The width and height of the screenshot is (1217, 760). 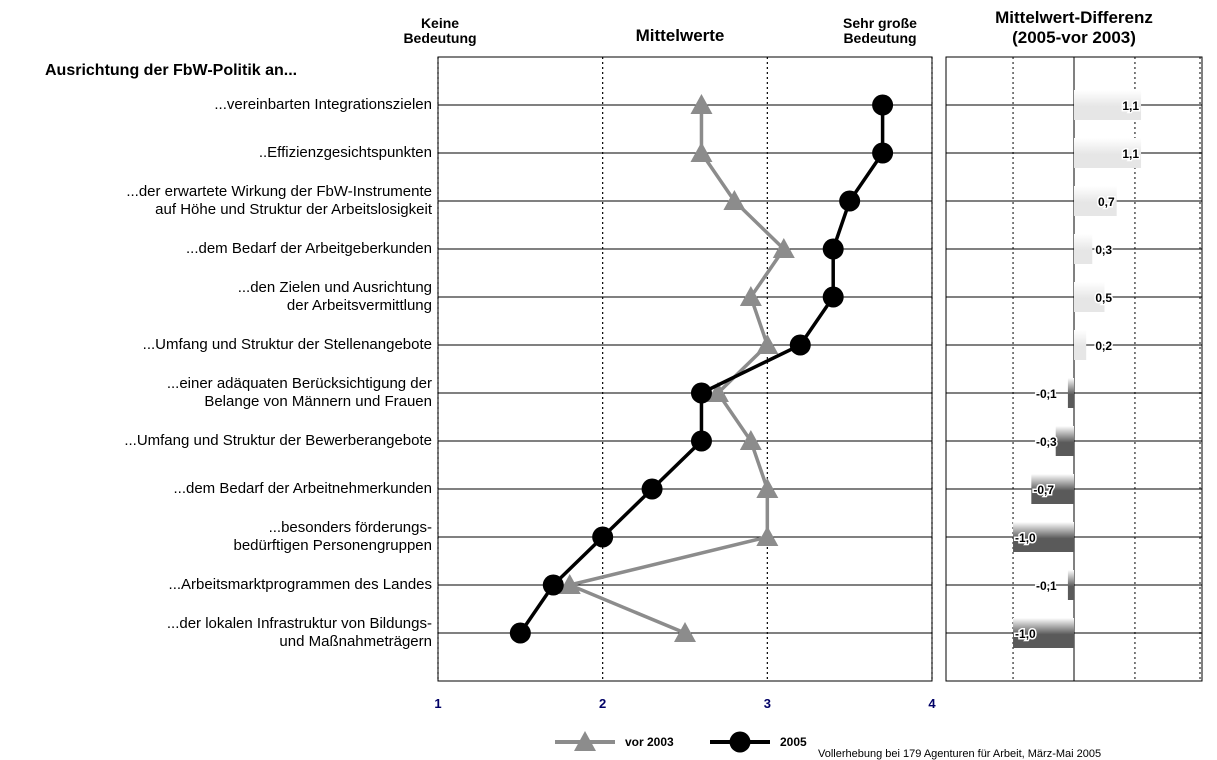 What do you see at coordinates (793, 742) in the screenshot?
I see `legend-label: 2005` at bounding box center [793, 742].